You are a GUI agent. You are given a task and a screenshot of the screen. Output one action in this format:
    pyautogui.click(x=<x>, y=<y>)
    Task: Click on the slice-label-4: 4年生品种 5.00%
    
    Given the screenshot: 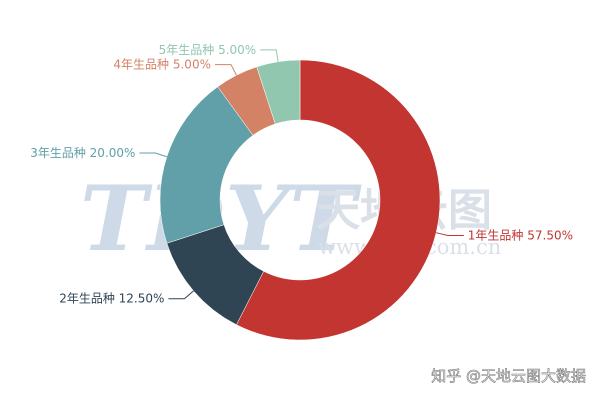 What is the action you would take?
    pyautogui.click(x=162, y=65)
    